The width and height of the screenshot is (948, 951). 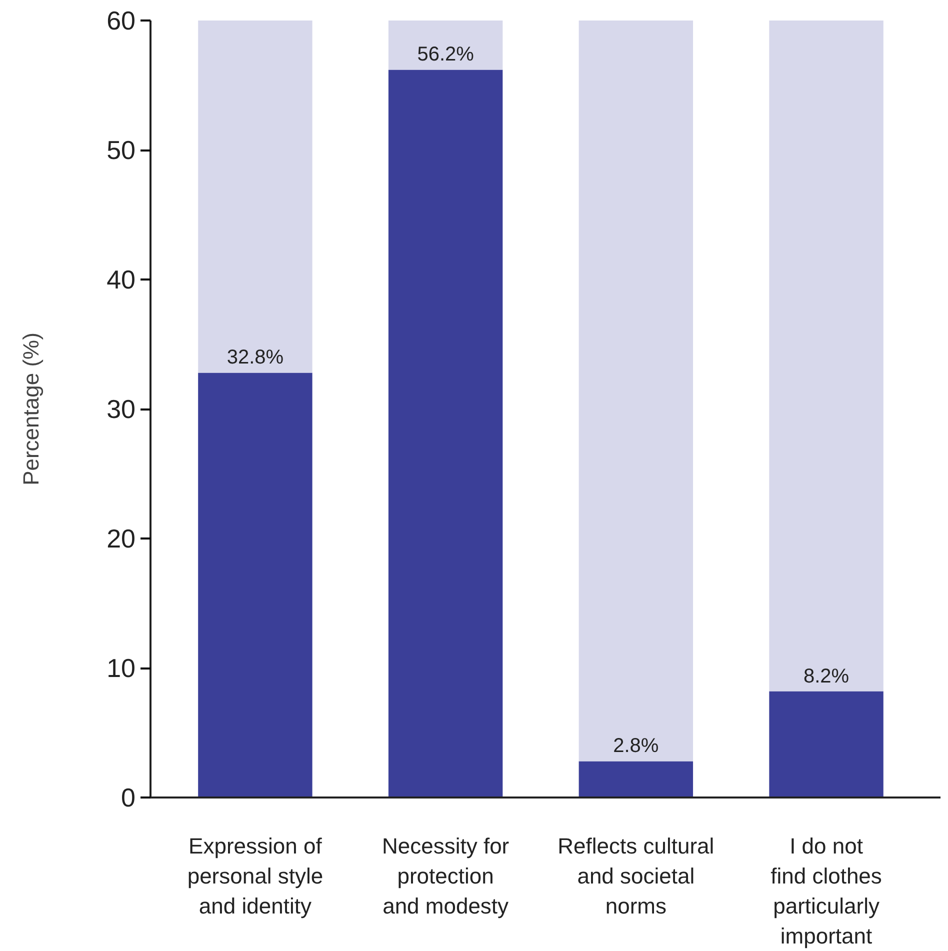 What do you see at coordinates (826, 891) in the screenshot?
I see `x-tick-label: I do not find clothes particularly important` at bounding box center [826, 891].